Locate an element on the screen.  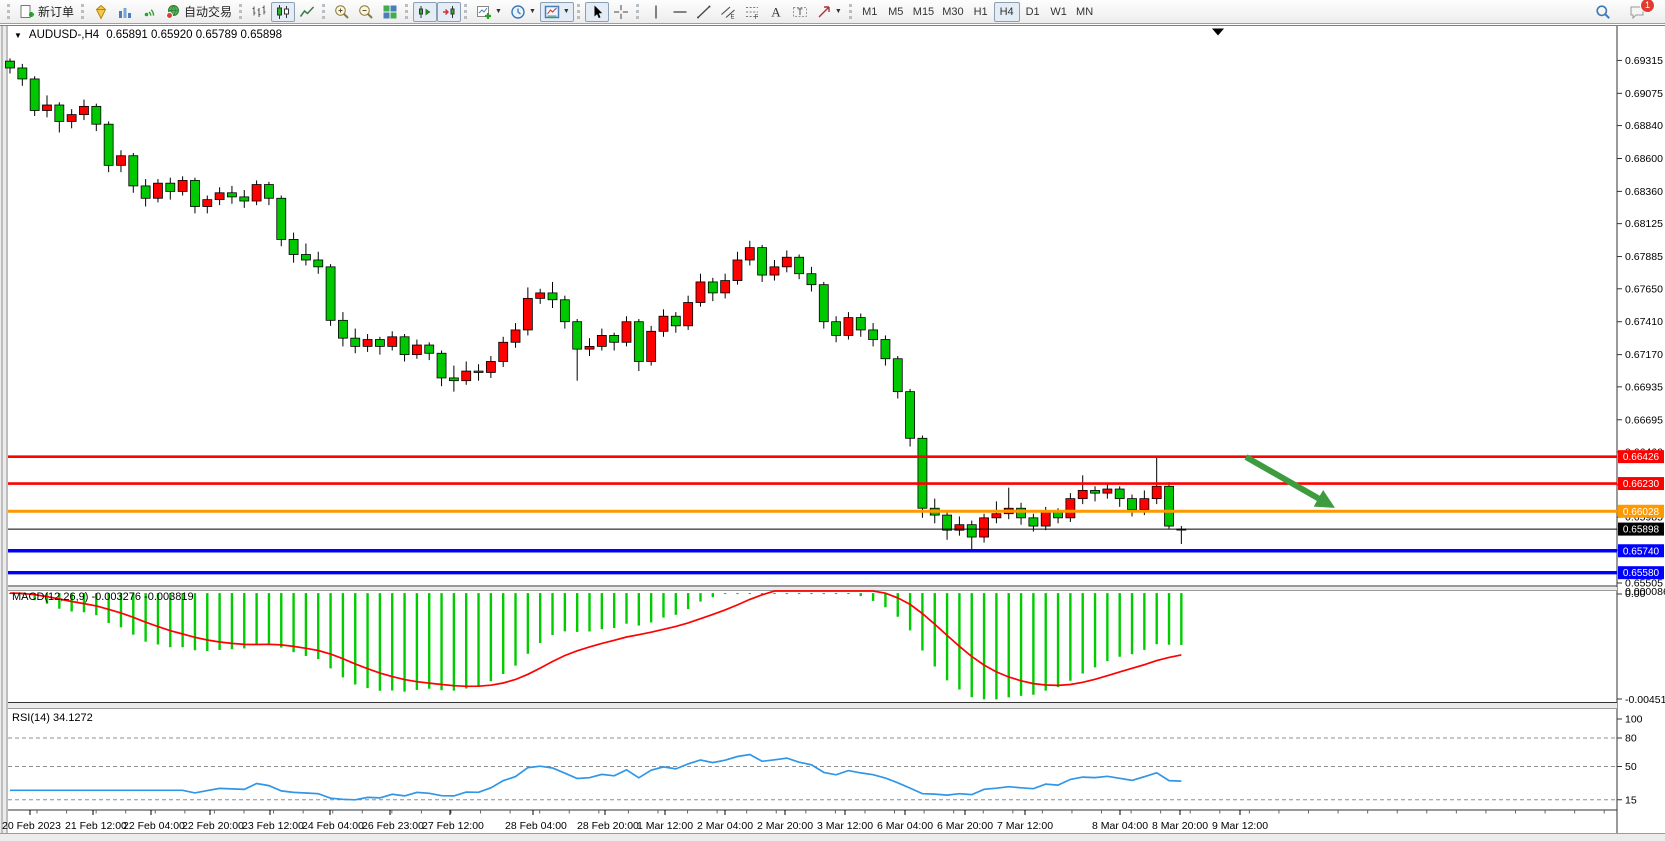
price-chip-label: 0.66426 is located at coordinates (1641, 457).